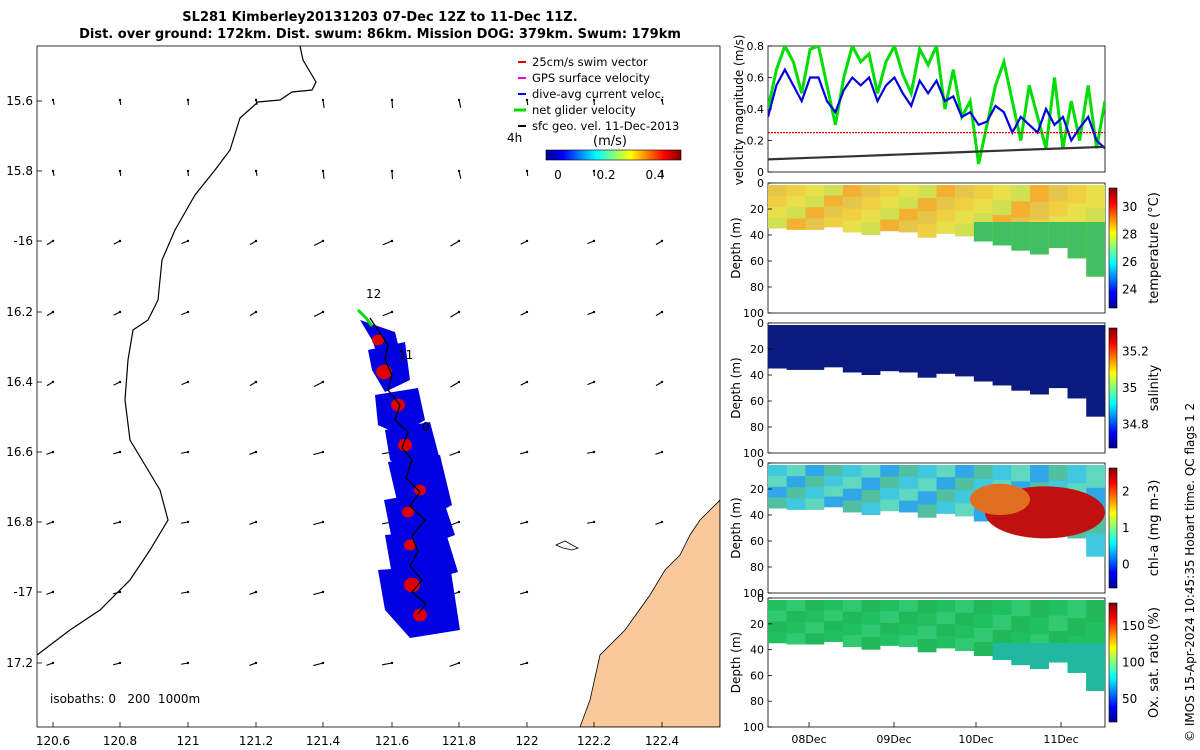 Image resolution: width=1200 pixels, height=750 pixels. I want to click on depth-tick-label: 80, so click(757, 567).